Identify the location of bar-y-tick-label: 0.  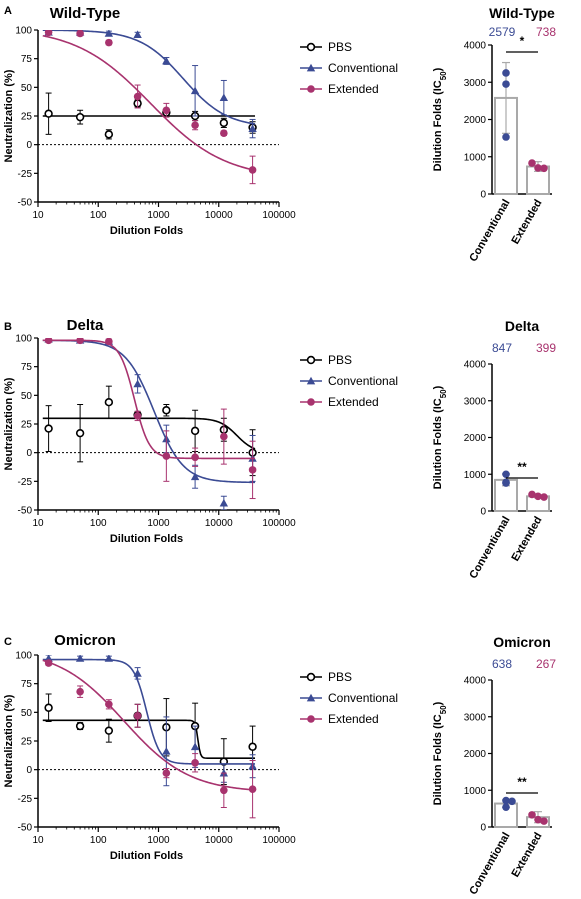
(483, 828).